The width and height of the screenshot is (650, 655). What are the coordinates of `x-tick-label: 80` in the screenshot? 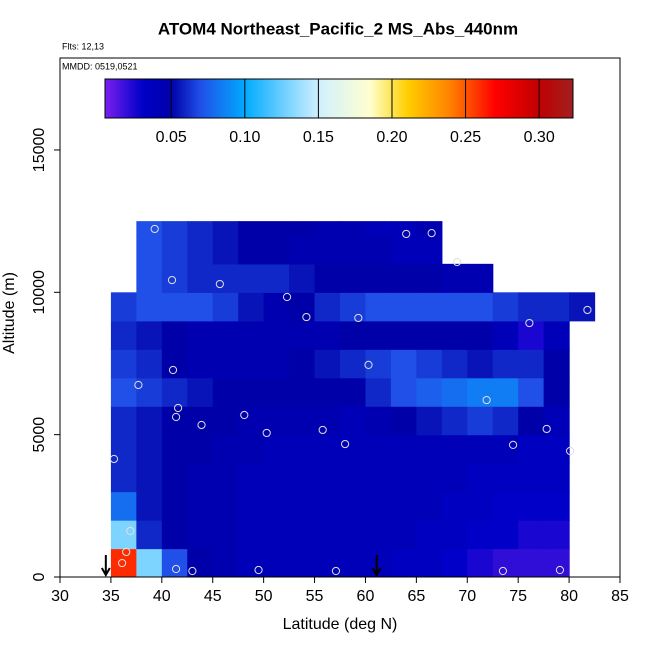 It's located at (569, 596).